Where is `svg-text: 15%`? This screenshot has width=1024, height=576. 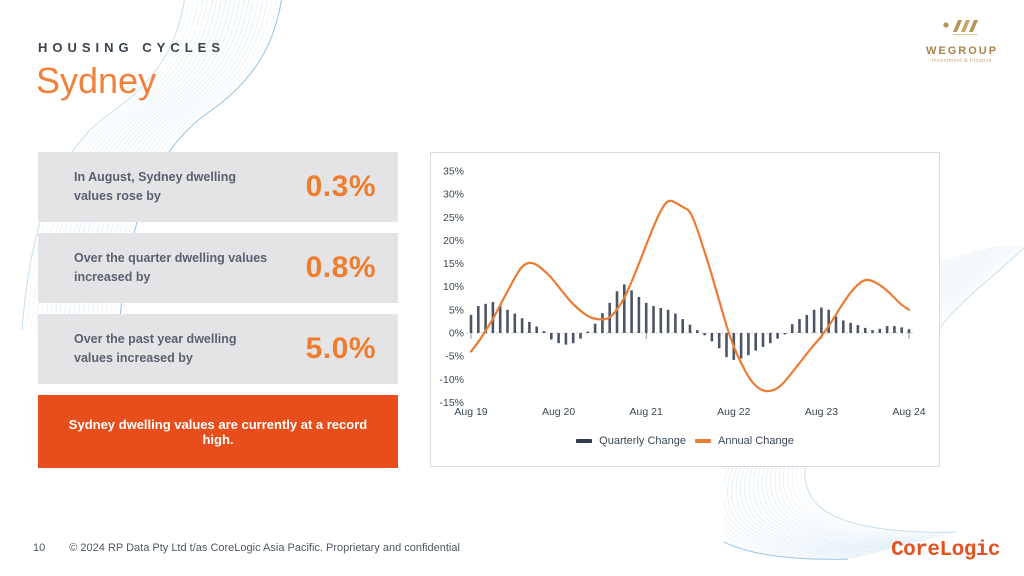 svg-text: 15% is located at coordinates (453, 264).